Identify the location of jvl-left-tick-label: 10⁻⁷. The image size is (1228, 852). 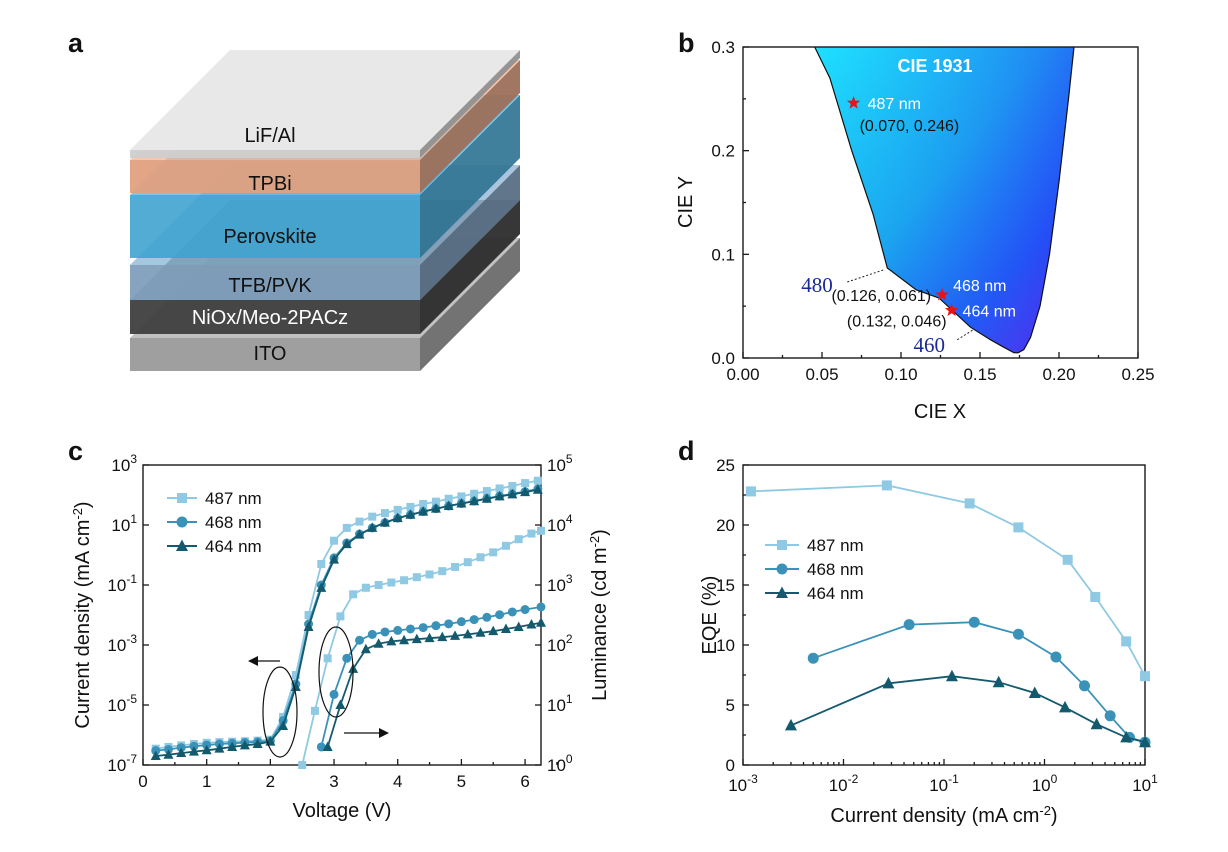
(122, 763).